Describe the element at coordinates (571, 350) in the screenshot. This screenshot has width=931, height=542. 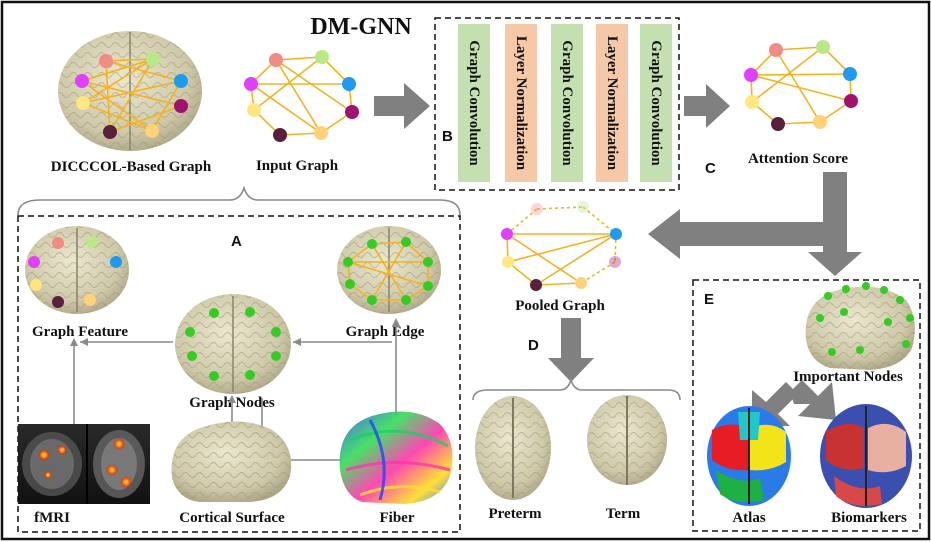
I see `arrow-to-classification` at that location.